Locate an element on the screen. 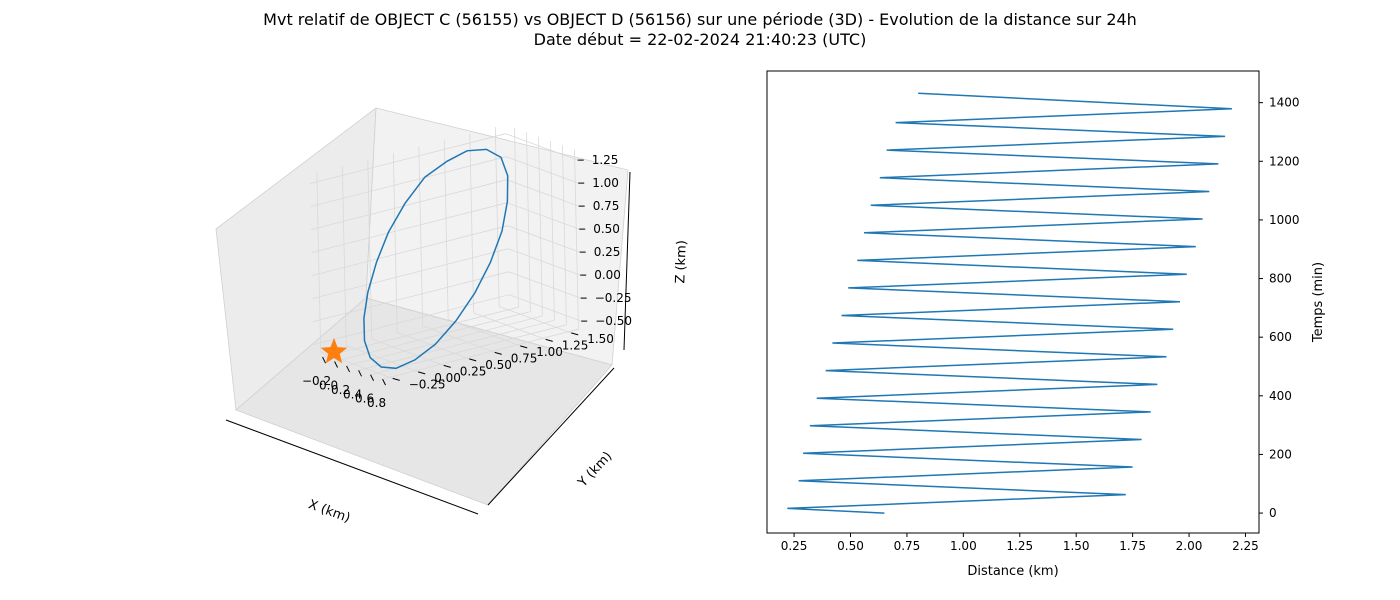 The height and width of the screenshot is (600, 1400). trajectory-line is located at coordinates (436, 259).